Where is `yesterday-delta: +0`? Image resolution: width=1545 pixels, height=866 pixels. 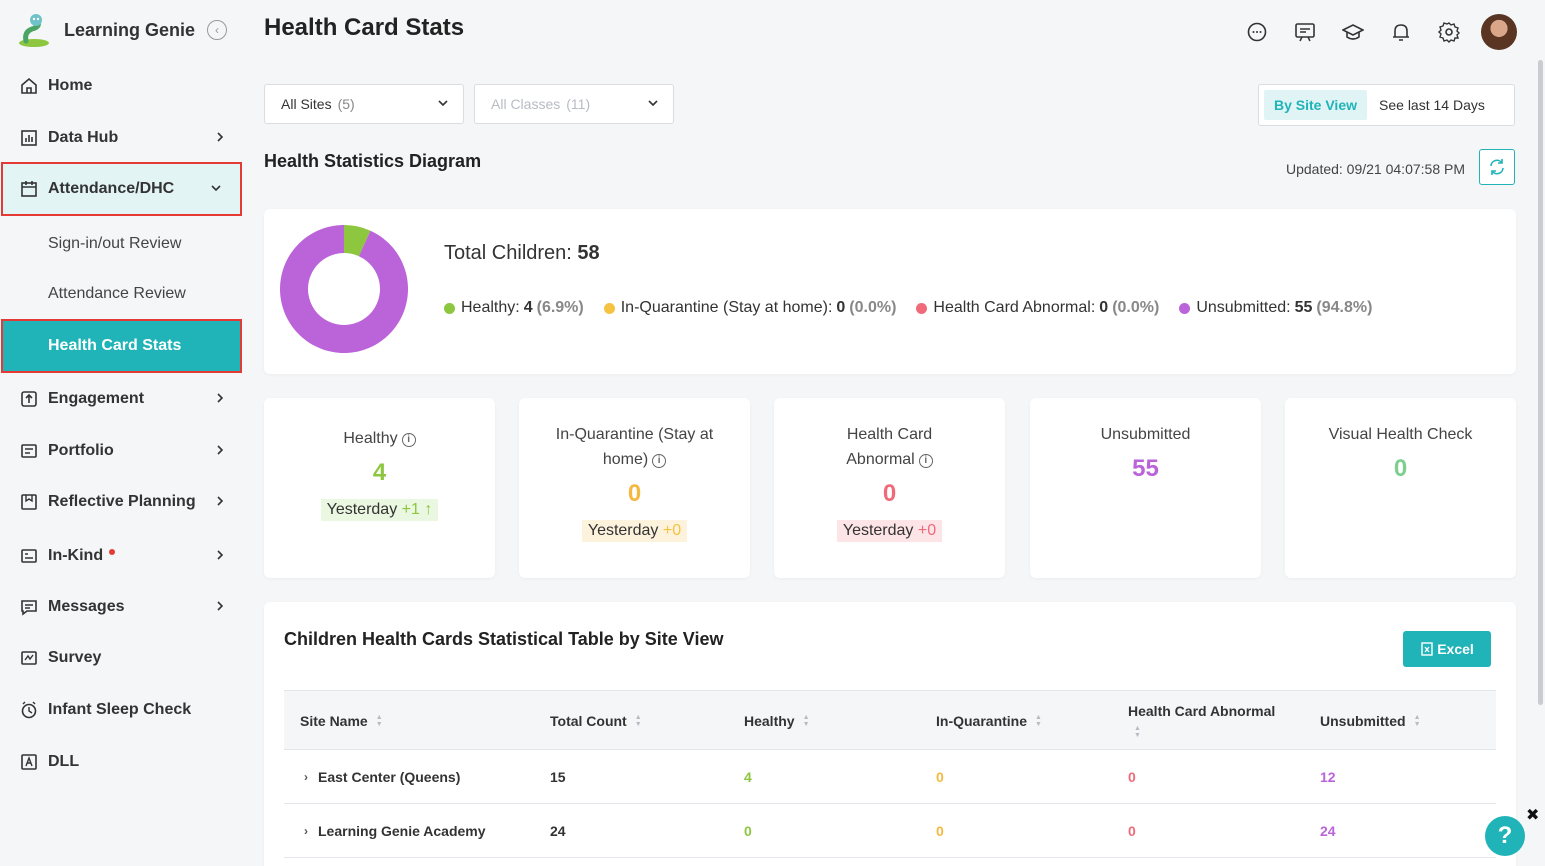
yesterday-delta: +0 is located at coordinates (672, 530).